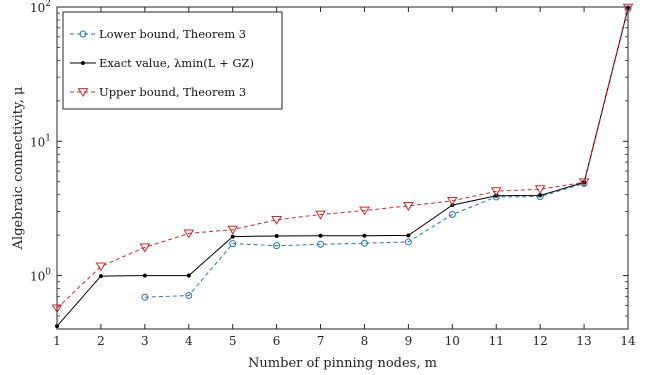  What do you see at coordinates (496, 341) in the screenshot?
I see `x-tick-label: 11` at bounding box center [496, 341].